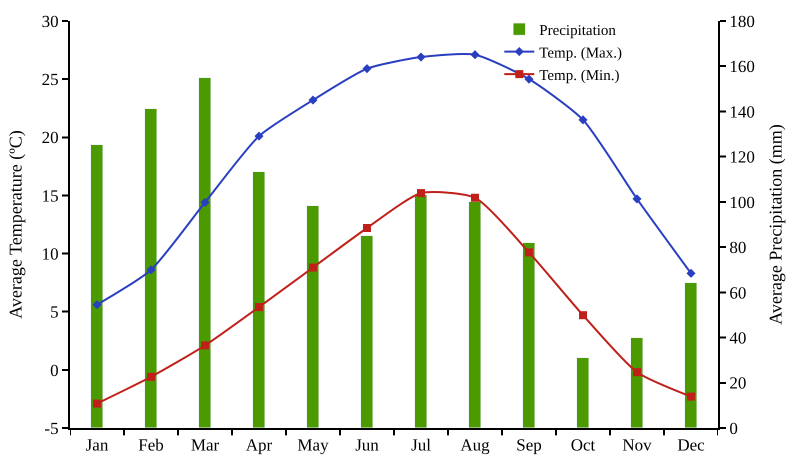 The width and height of the screenshot is (795, 473). What do you see at coordinates (637, 444) in the screenshot?
I see `x-tick-label: Nov` at bounding box center [637, 444].